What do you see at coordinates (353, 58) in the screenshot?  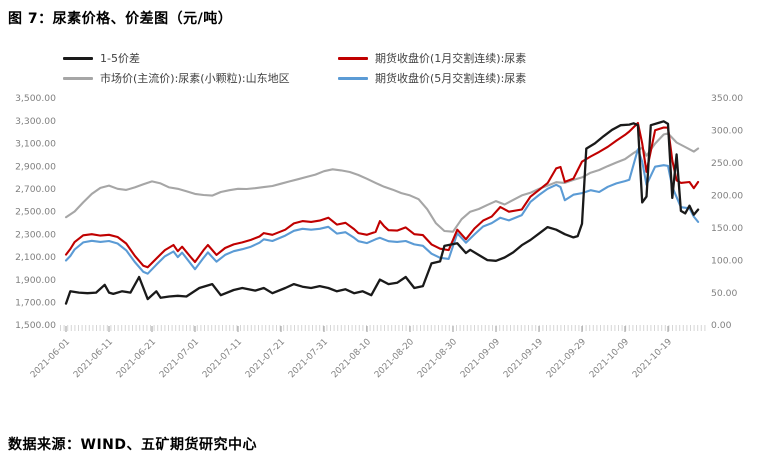 I see `legend-swatch-jan-futures` at bounding box center [353, 58].